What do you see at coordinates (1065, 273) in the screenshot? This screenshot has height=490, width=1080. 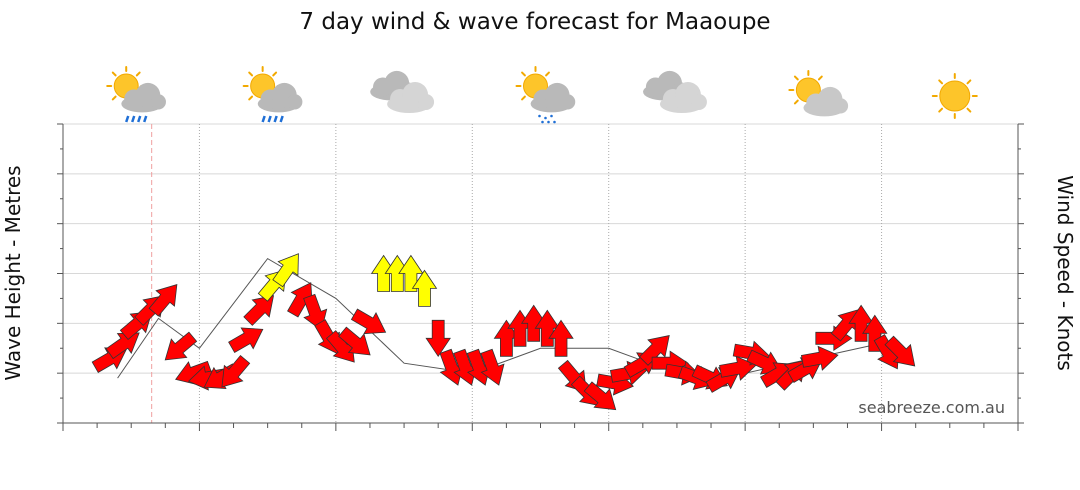 I see `y-right-axis-label: Wind Speed - Knots` at bounding box center [1065, 273].